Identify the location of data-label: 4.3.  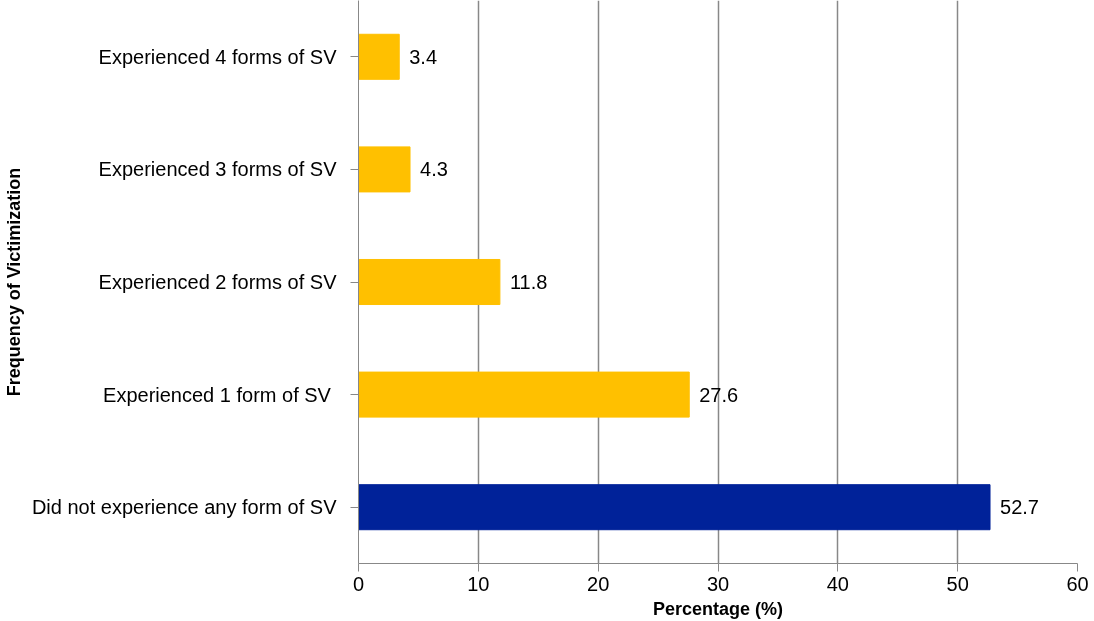
(434, 169).